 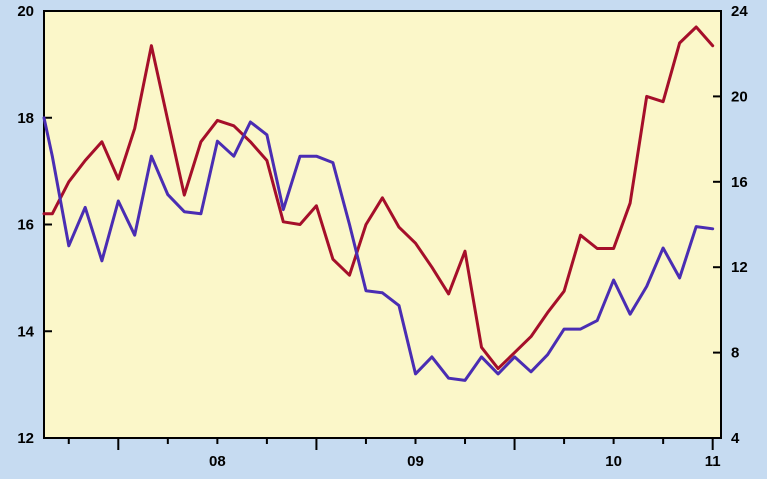 I want to click on x-tick-label: 11, so click(x=713, y=461).